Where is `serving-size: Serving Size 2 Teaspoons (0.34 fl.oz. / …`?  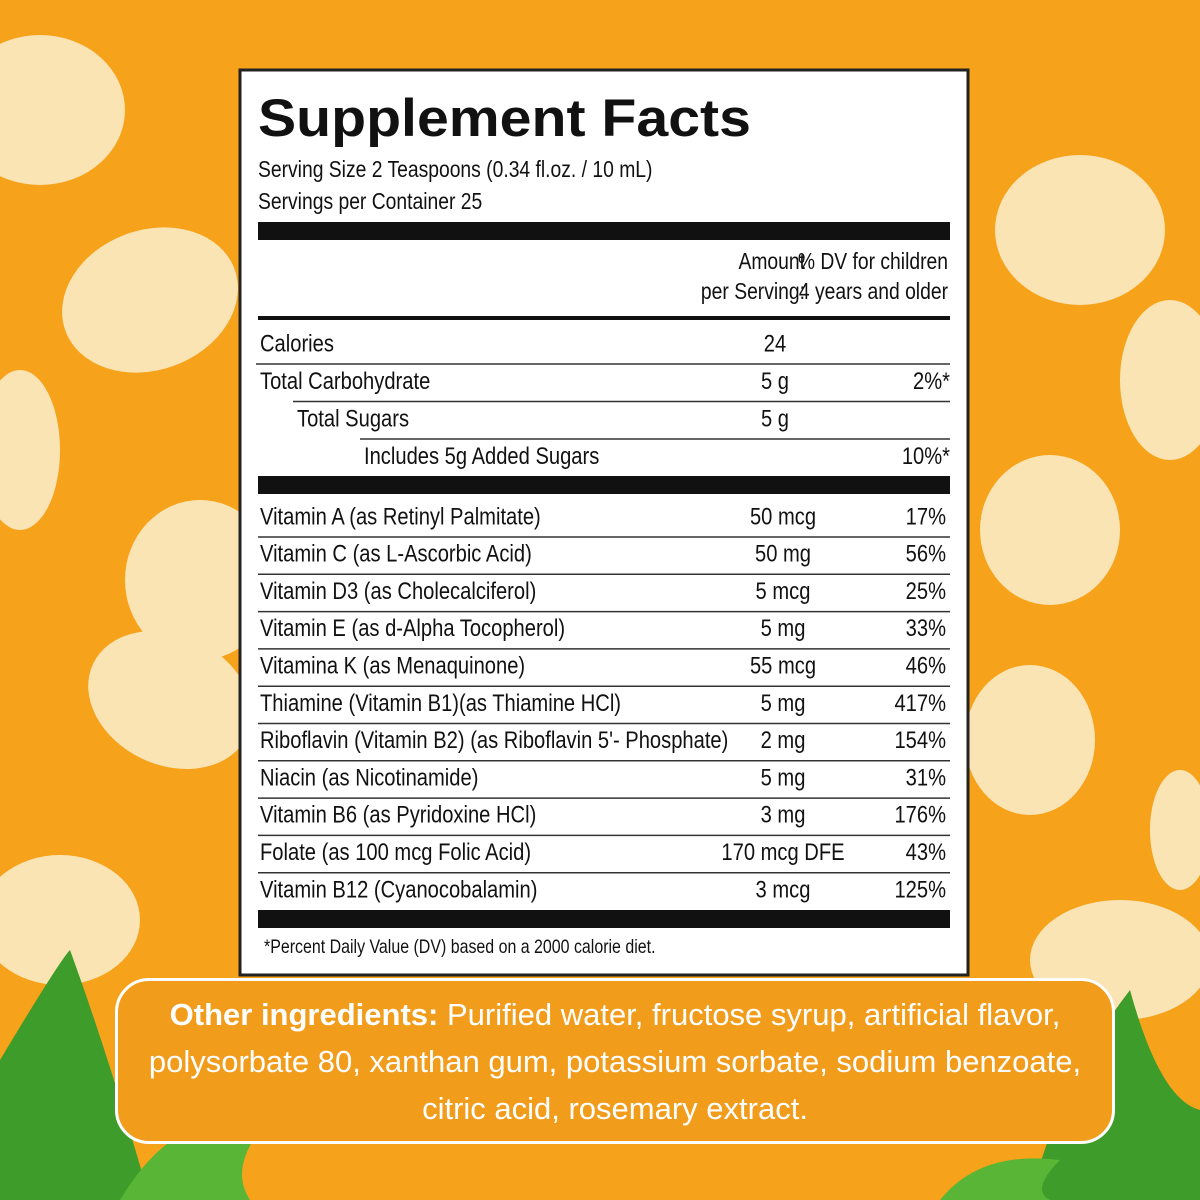
serving-size: Serving Size 2 Teaspoons (0.34 fl.oz. / … is located at coordinates (455, 170).